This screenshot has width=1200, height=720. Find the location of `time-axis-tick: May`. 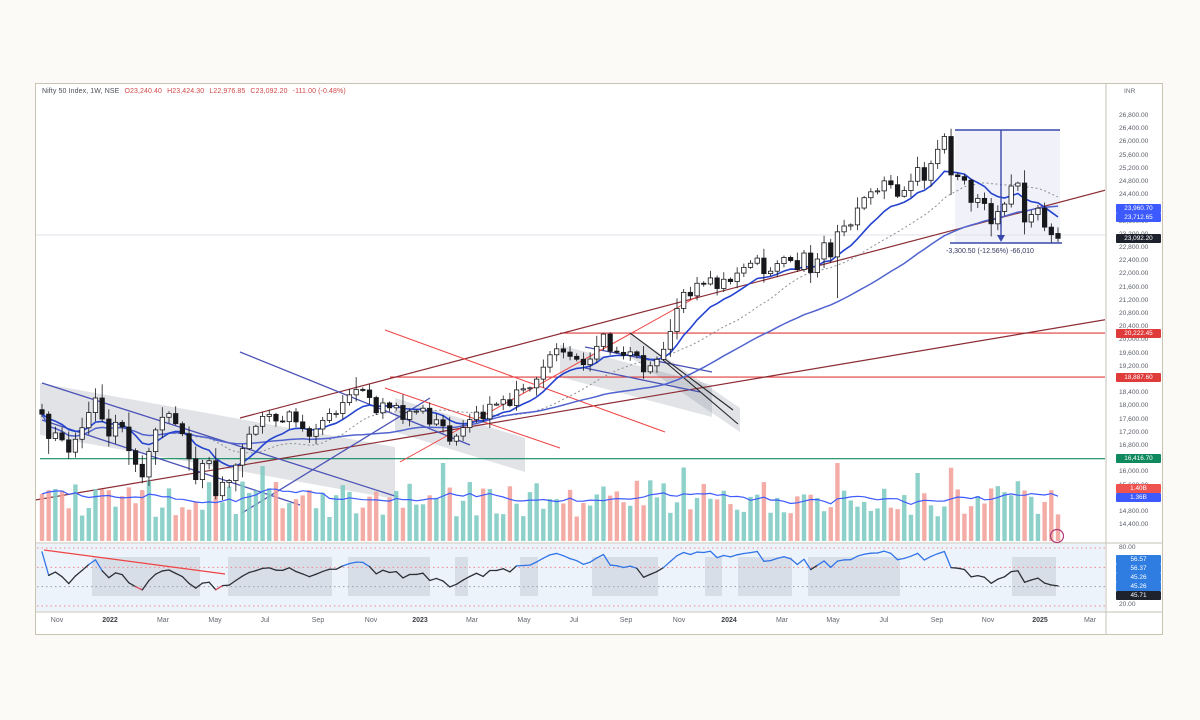

time-axis-tick: May is located at coordinates (524, 620).